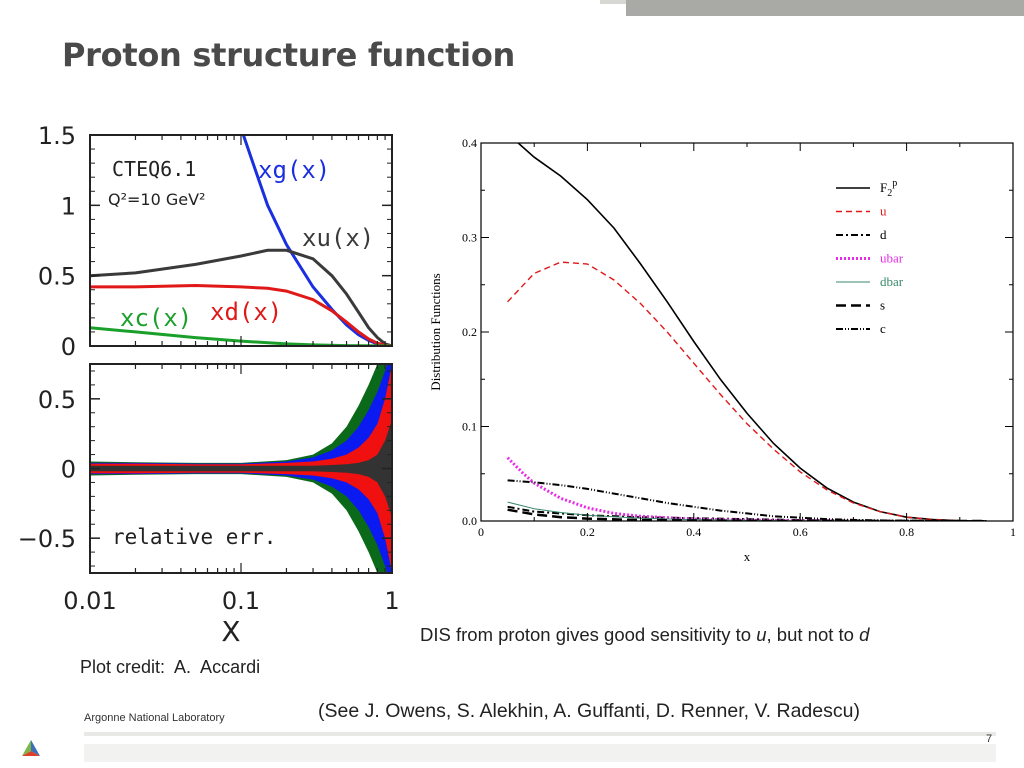 This screenshot has height=768, width=1024. What do you see at coordinates (154, 169) in the screenshot?
I see `pdf-set-label: CTEQ6.1` at bounding box center [154, 169].